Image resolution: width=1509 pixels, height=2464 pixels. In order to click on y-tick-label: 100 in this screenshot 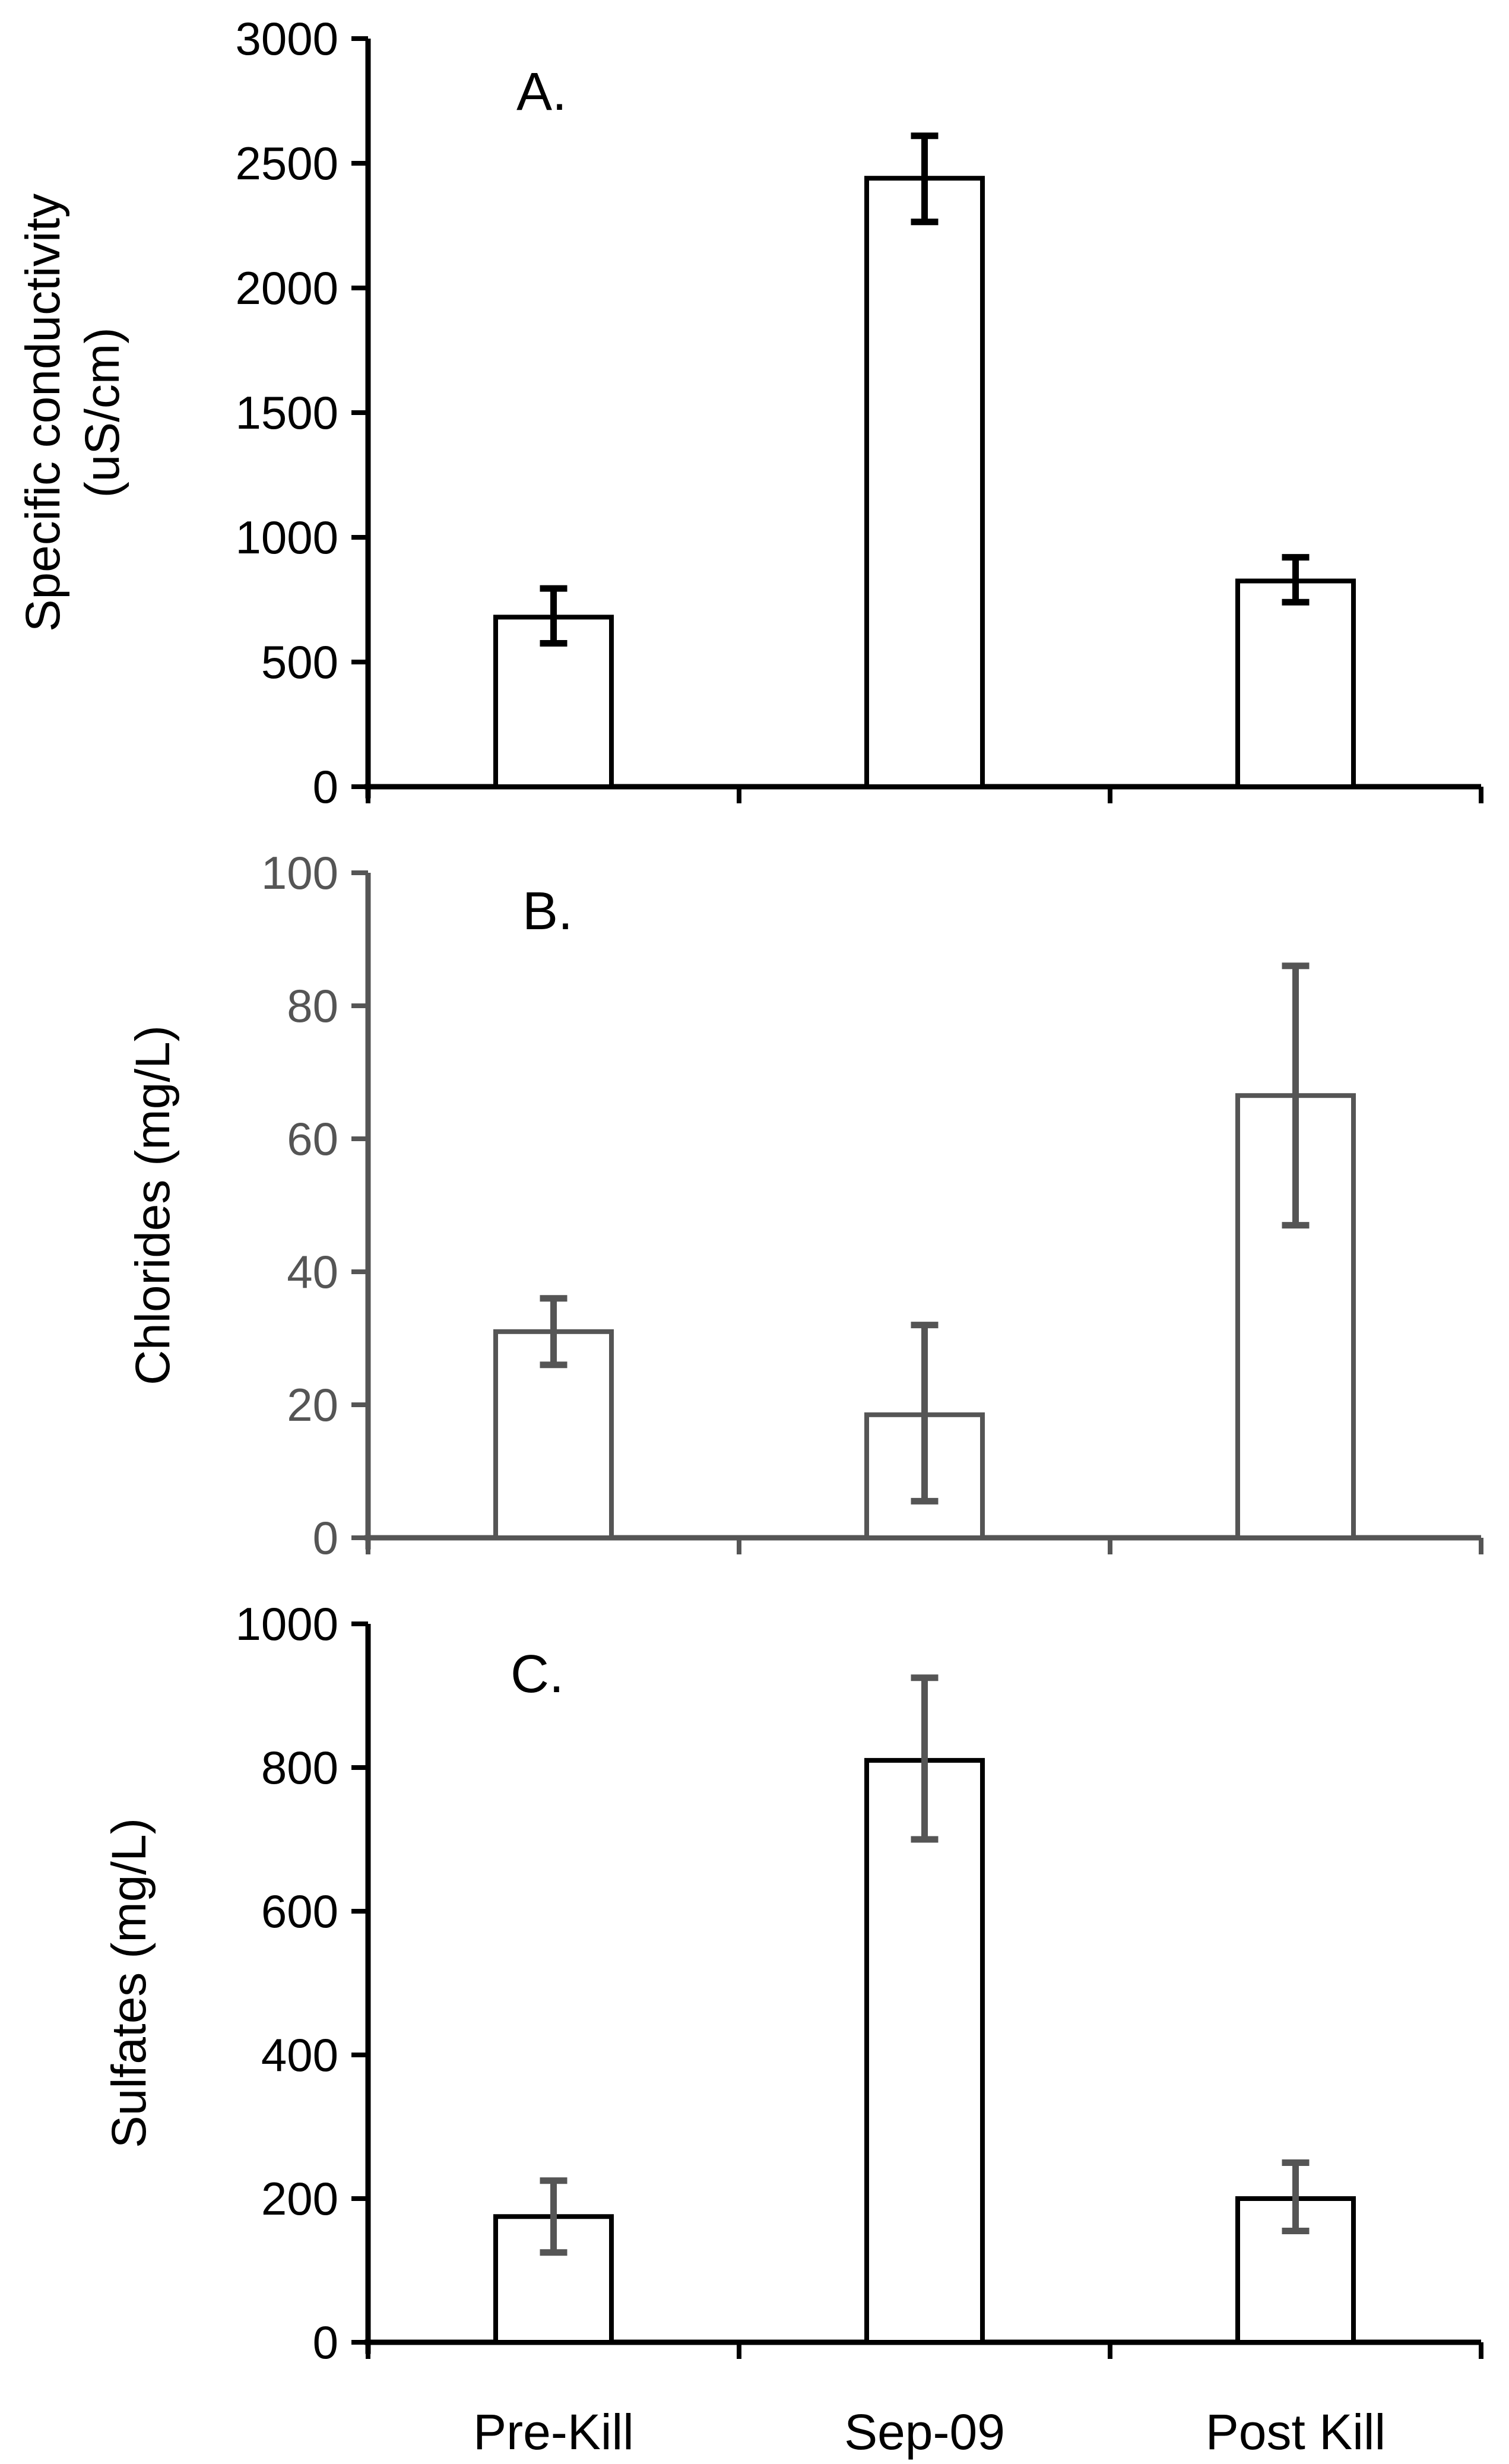, I will do `click(299, 873)`.